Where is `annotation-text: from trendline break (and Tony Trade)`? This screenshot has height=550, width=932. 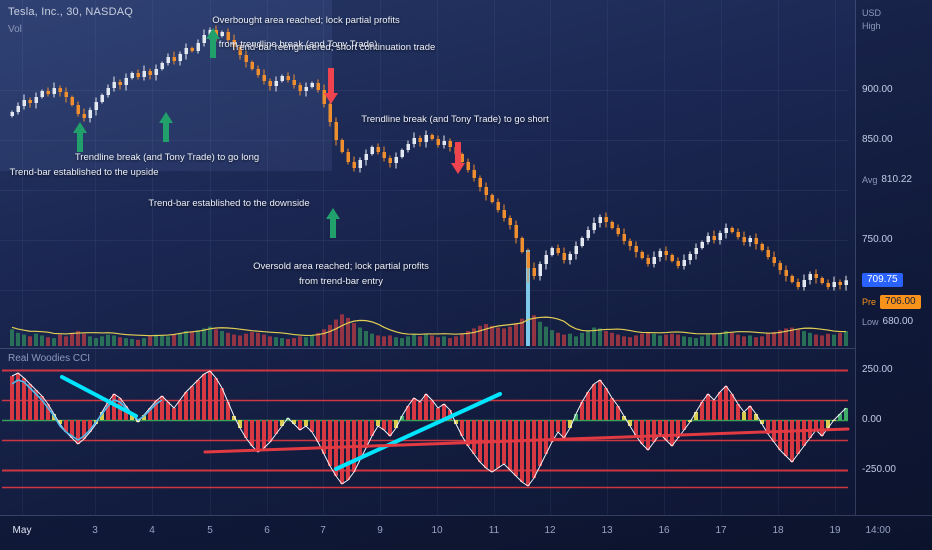
annotation-text: from trendline break (and Tony Trade) is located at coordinates (298, 44).